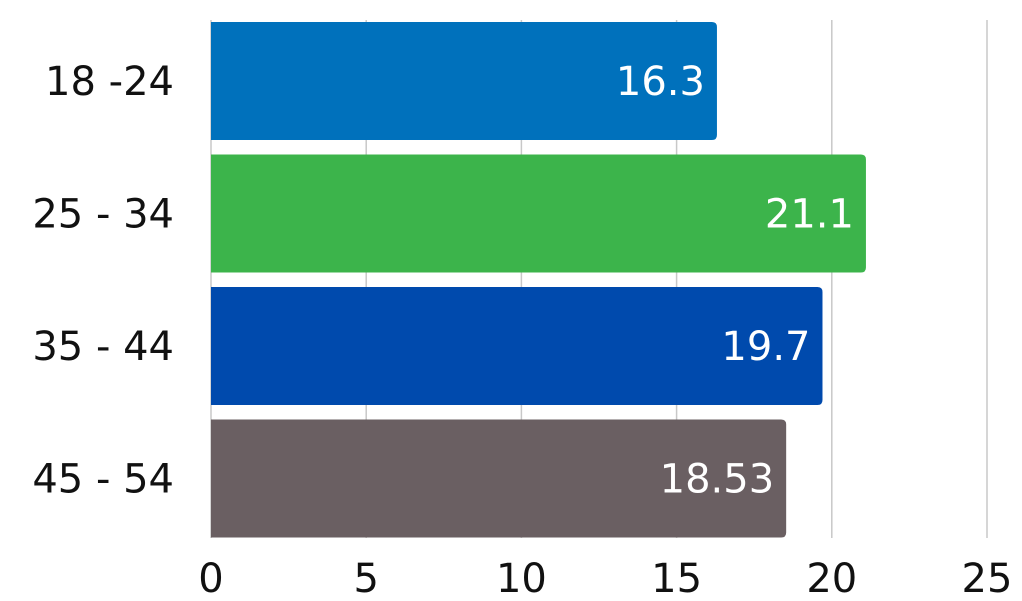 The image size is (1022, 601). I want to click on x-tick-label-10: 10, so click(521, 578).